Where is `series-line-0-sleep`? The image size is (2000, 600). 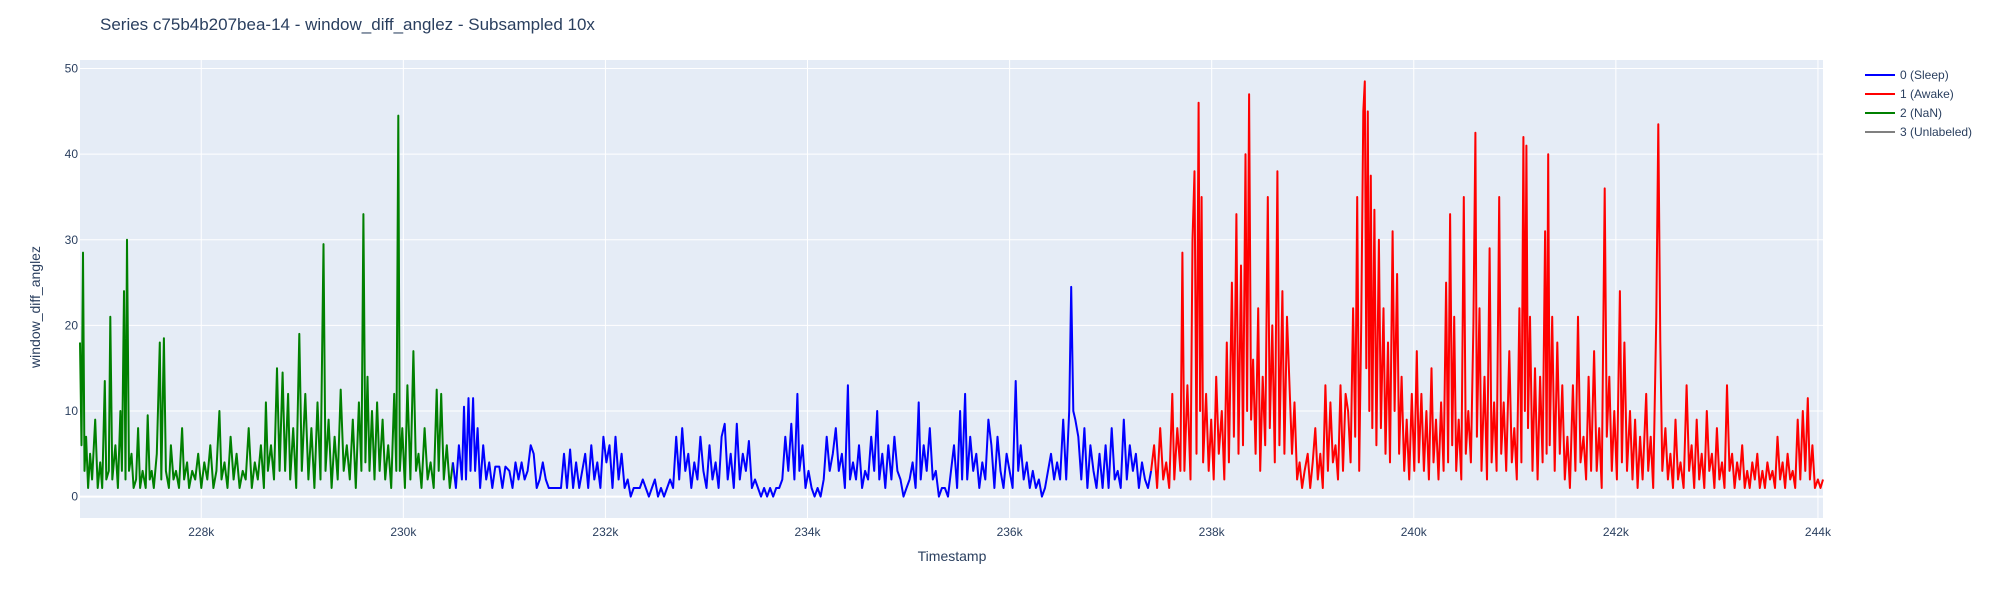
series-line-0-sleep is located at coordinates (802, 391).